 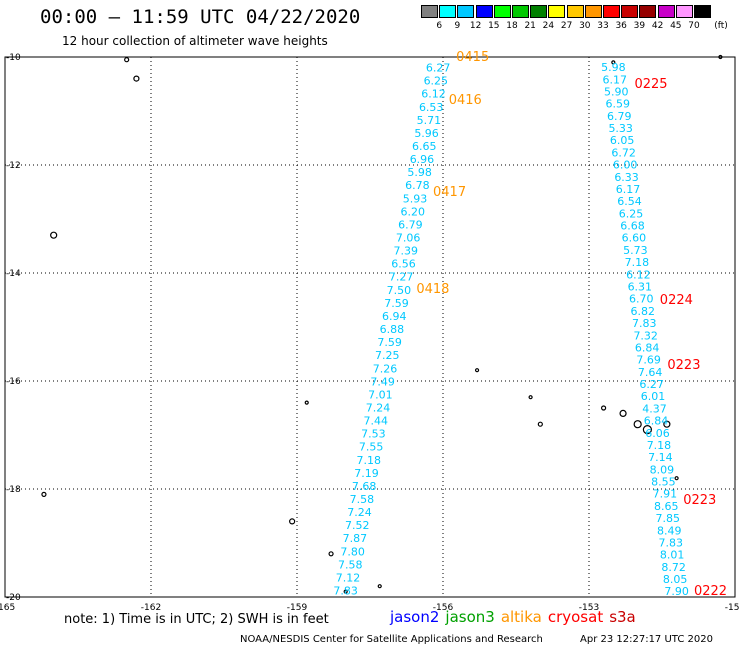 I want to click on swh-value: 5.93, so click(x=415, y=198).